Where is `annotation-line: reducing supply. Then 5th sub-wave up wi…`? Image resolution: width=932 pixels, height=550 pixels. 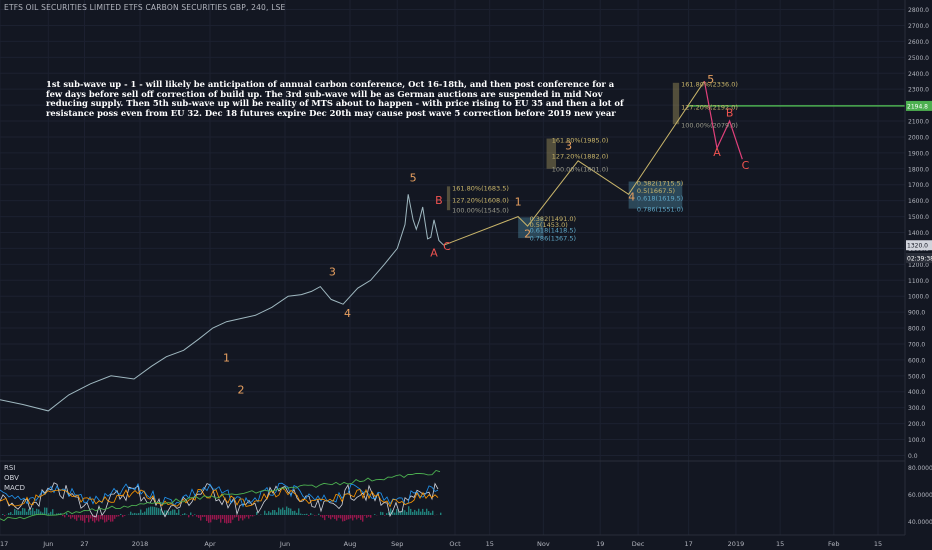
annotation-line: reducing supply. Then 5th sub-wave up wi… is located at coordinates (335, 103).